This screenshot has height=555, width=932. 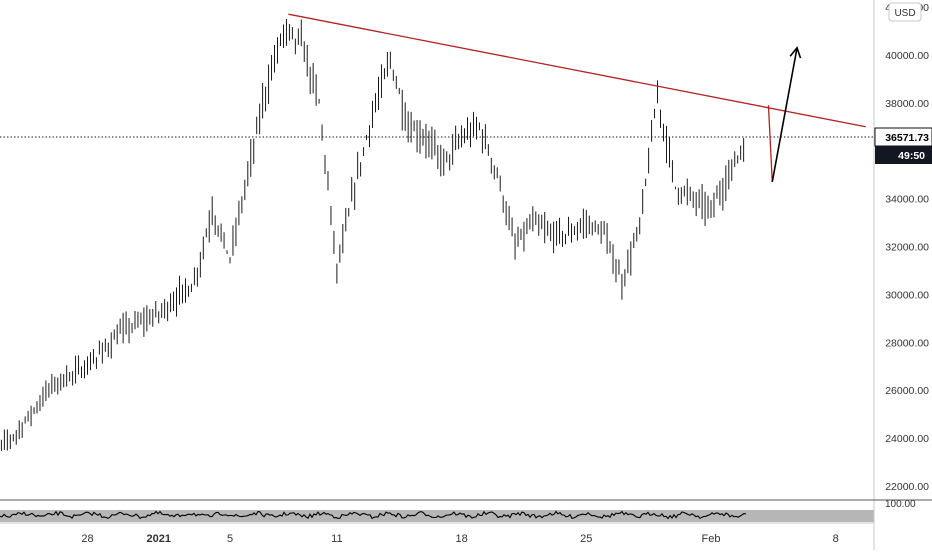 I want to click on rsi-pane: 100.00, so click(x=458, y=510).